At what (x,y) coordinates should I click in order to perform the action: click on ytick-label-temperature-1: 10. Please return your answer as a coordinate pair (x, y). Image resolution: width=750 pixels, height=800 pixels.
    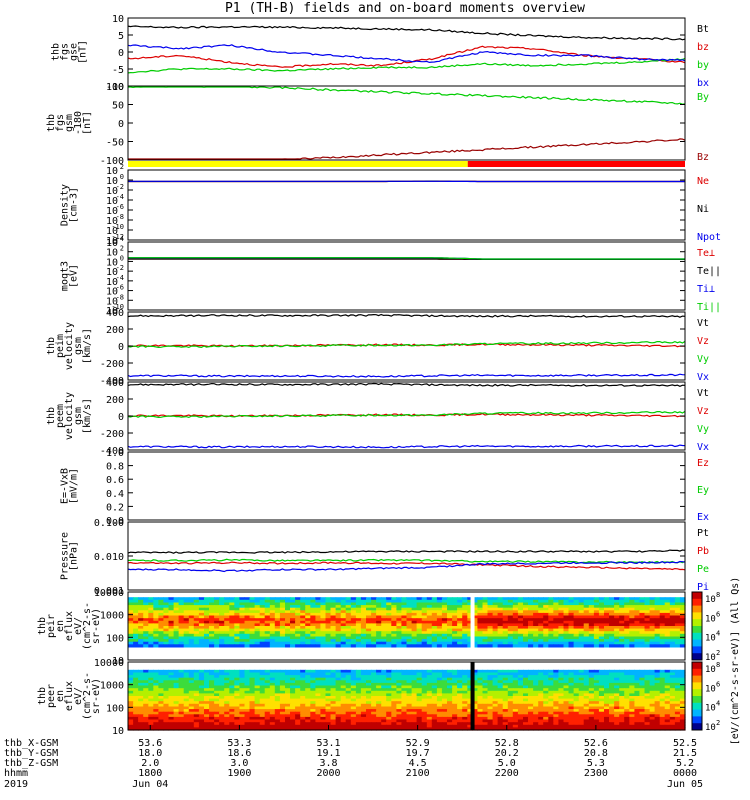
    Looking at the image, I should click on (112, 253).